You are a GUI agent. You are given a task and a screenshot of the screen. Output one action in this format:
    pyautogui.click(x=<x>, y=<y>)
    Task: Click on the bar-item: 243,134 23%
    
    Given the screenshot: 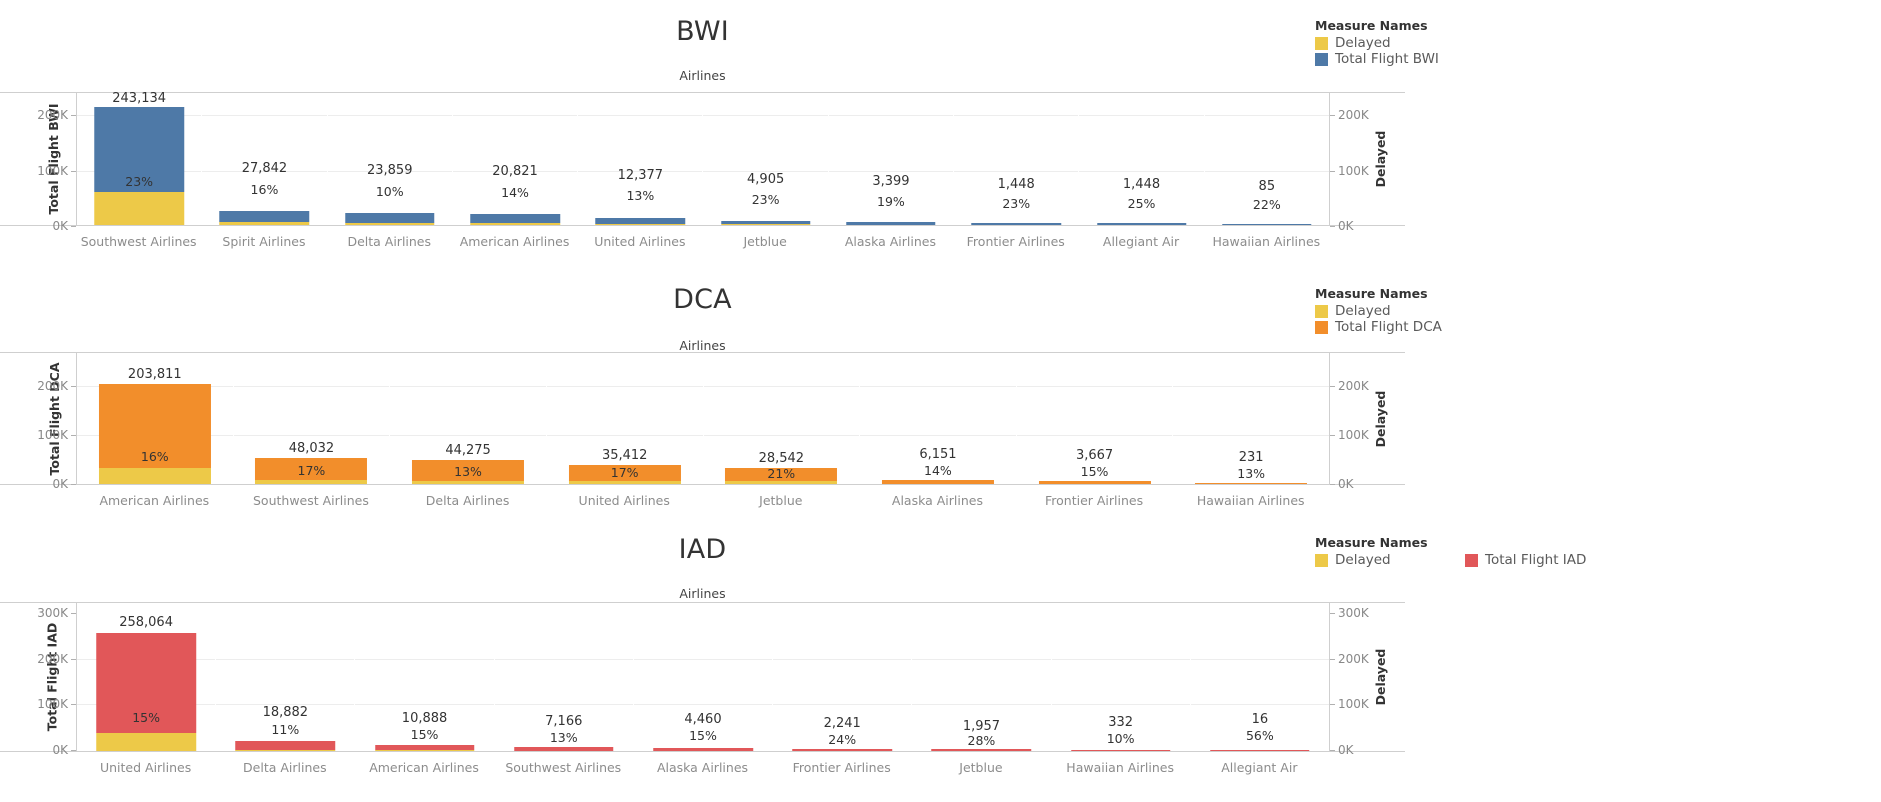 What is the action you would take?
    pyautogui.click(x=140, y=158)
    